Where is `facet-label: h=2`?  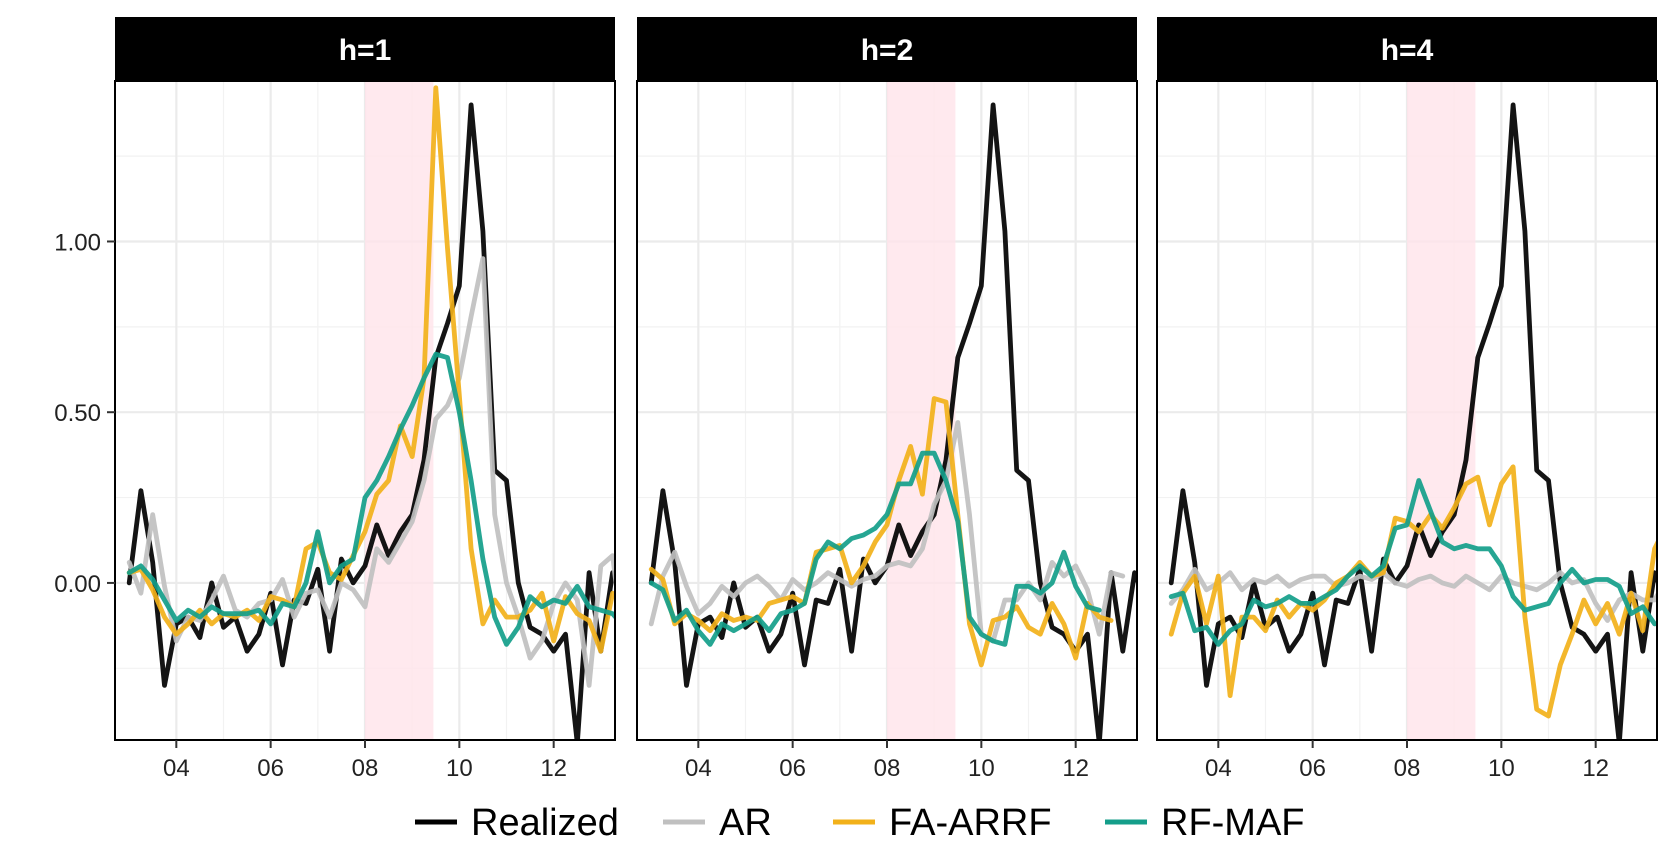 facet-label: h=2 is located at coordinates (887, 50).